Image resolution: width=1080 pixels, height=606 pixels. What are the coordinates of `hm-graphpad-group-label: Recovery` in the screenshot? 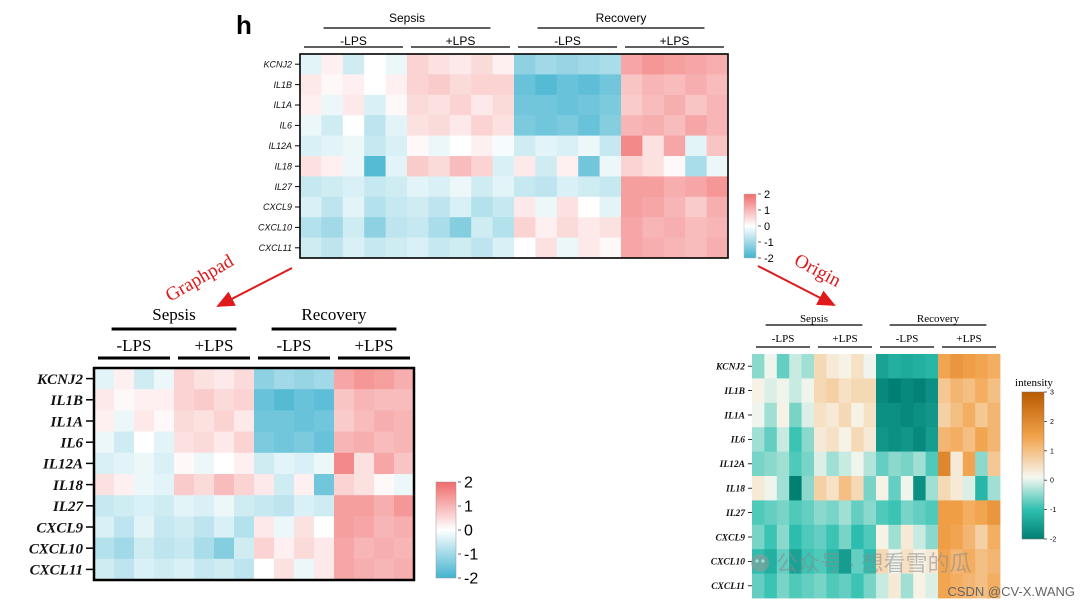 It's located at (334, 314).